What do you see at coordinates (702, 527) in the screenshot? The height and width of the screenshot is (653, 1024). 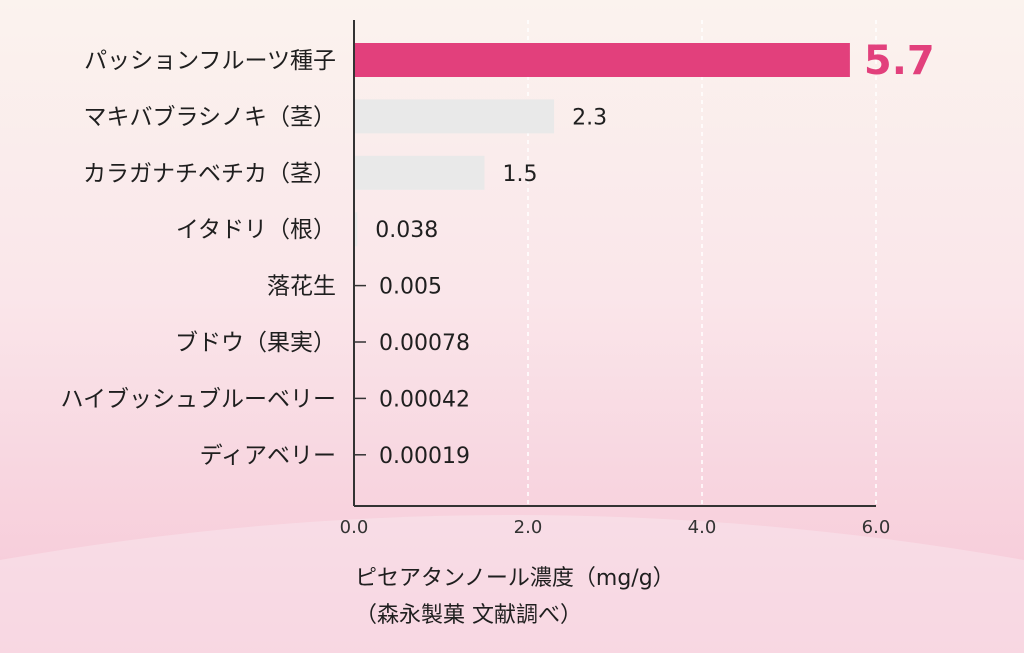 I see `x-tick-label: 4.0` at bounding box center [702, 527].